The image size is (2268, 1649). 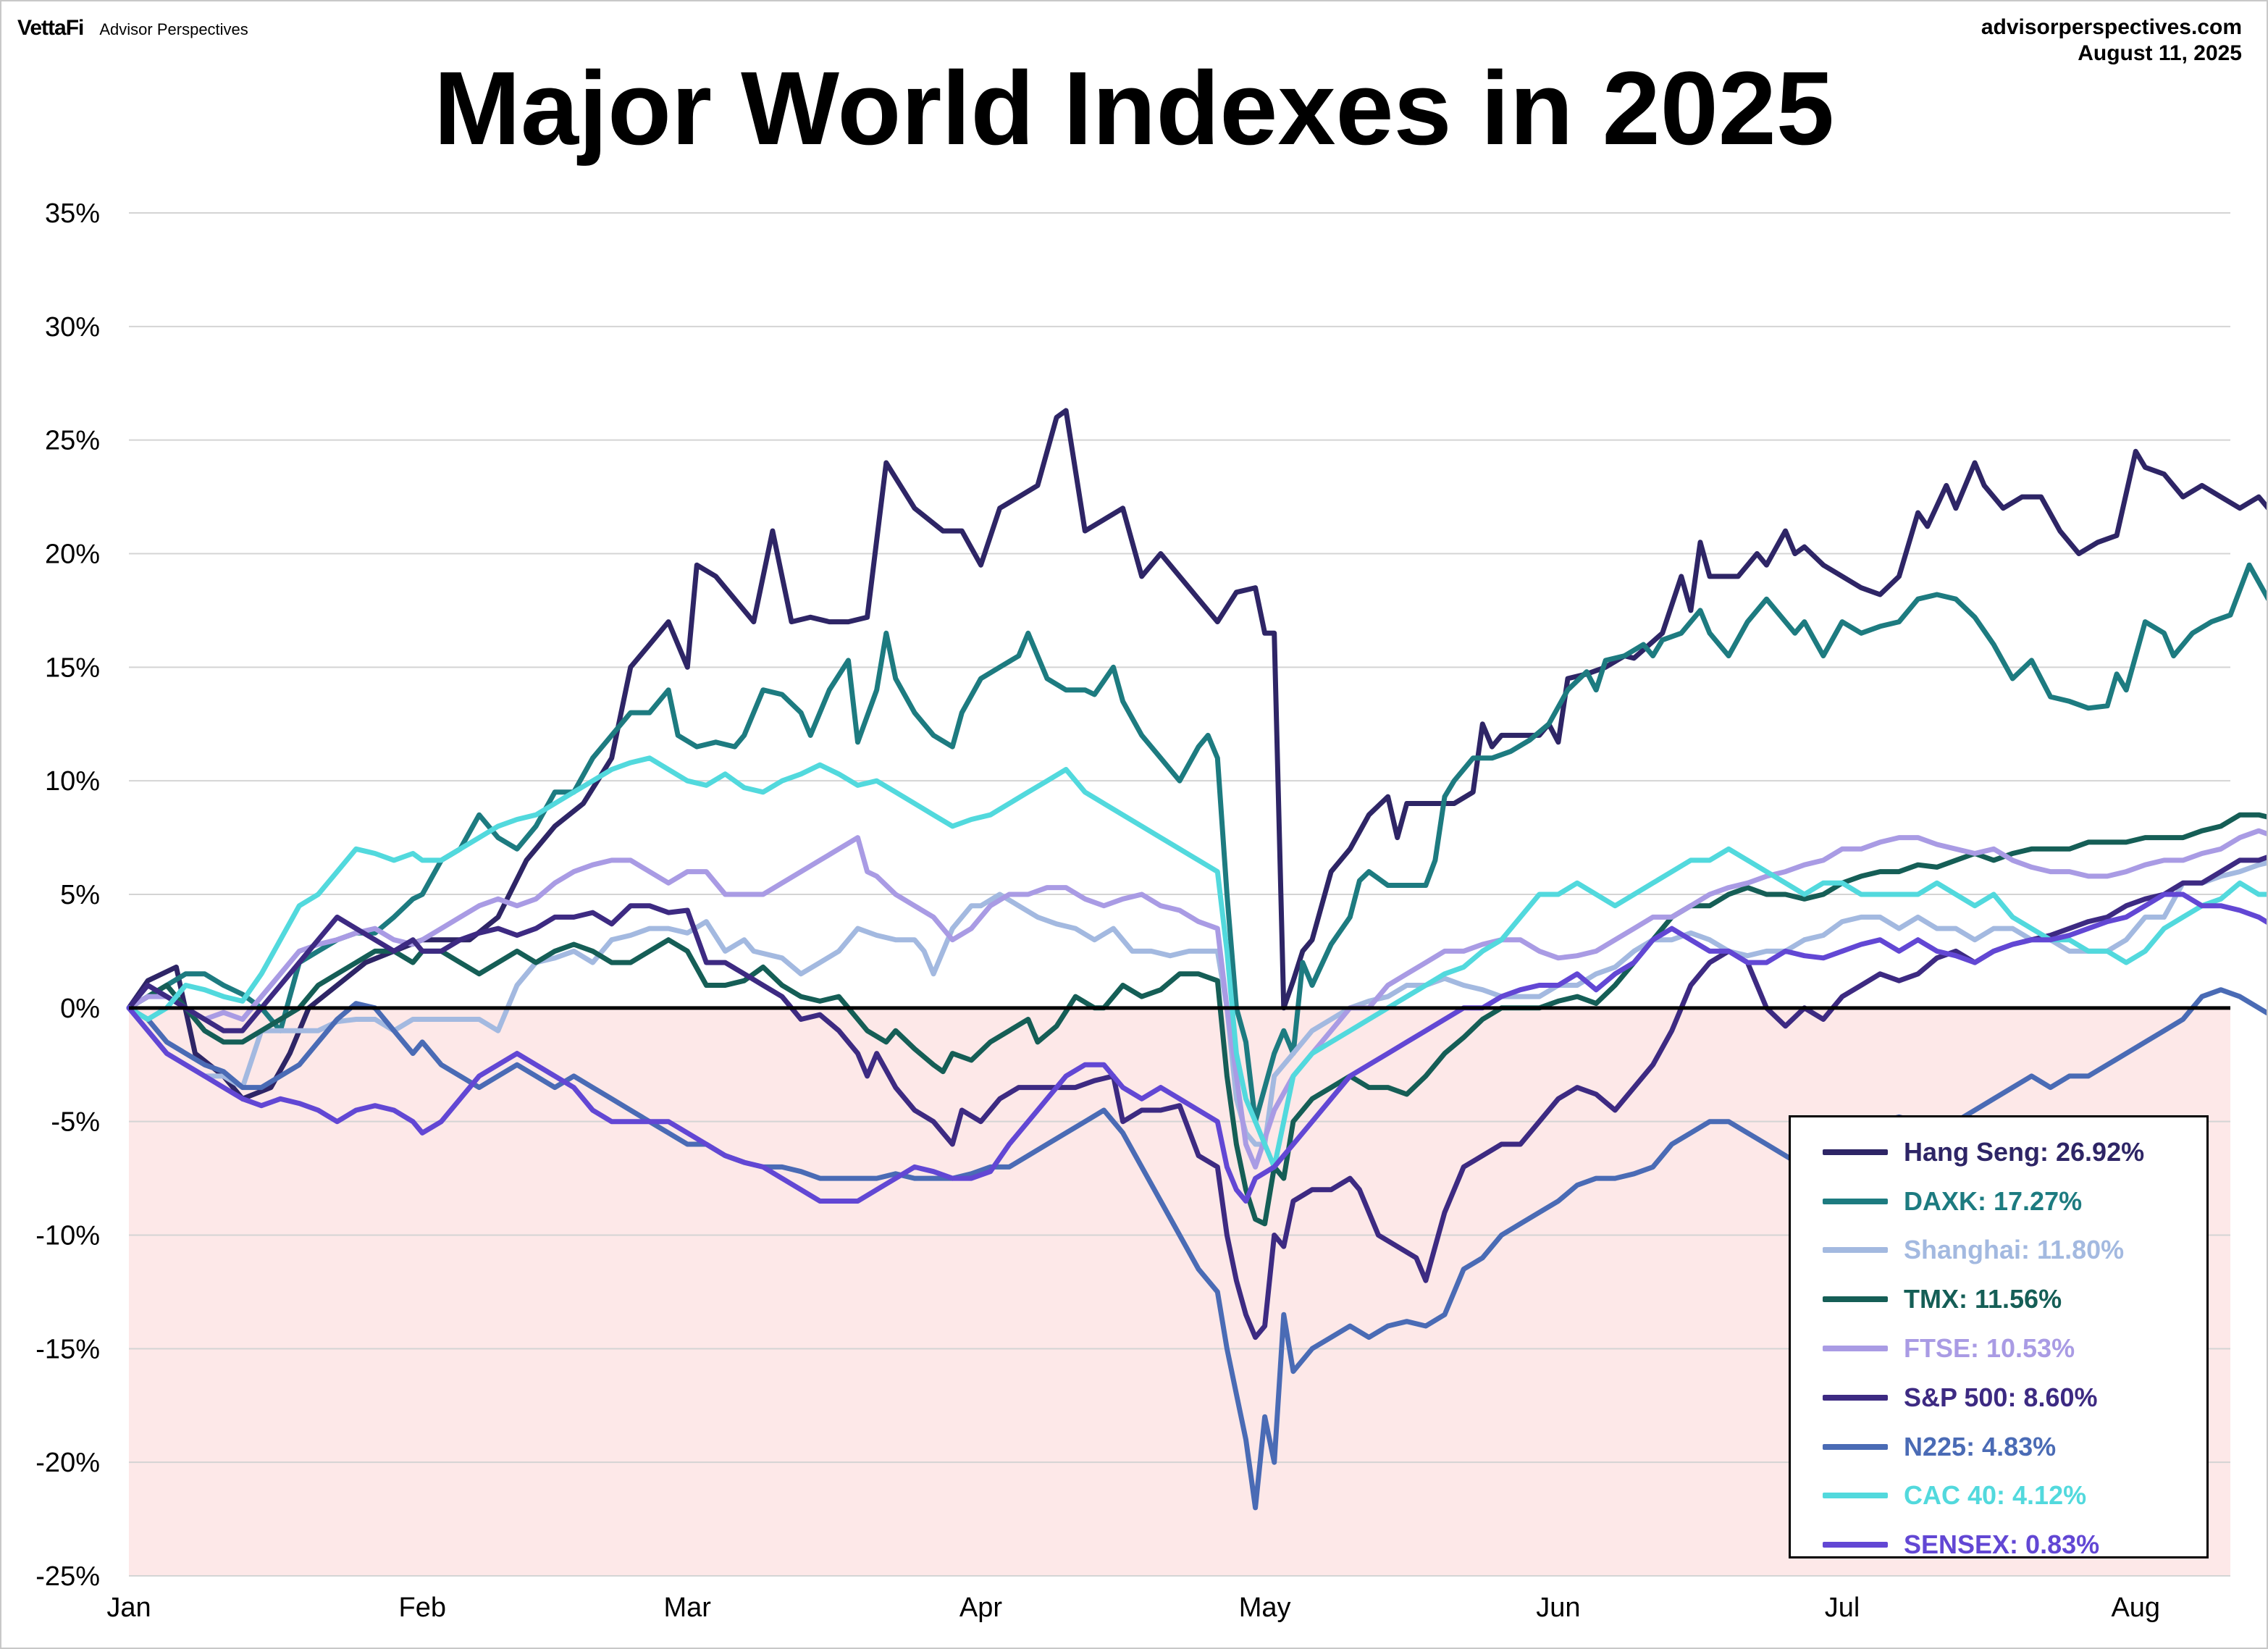 I want to click on source-info: advisorperspectives.com August 11, 2025, so click(x=2111, y=40).